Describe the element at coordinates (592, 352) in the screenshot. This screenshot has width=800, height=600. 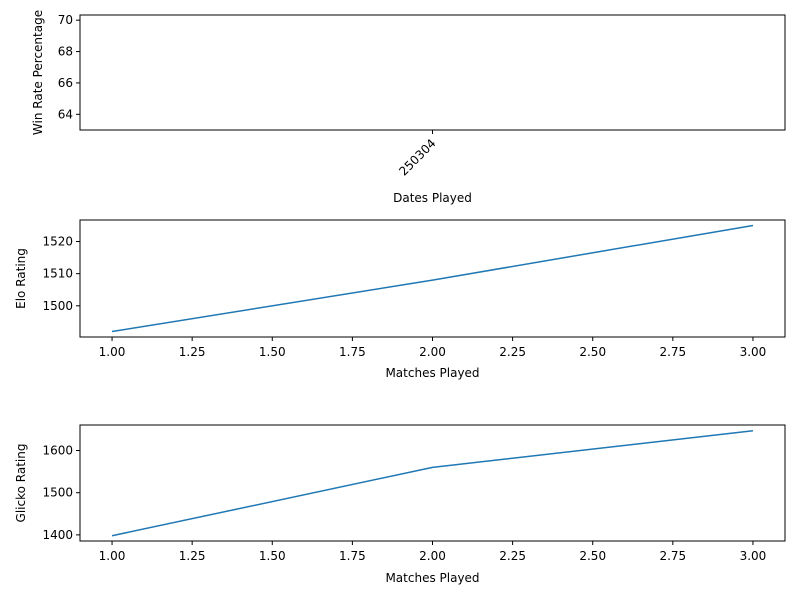
I see `subplot-2-x-tick-label: 2.50` at that location.